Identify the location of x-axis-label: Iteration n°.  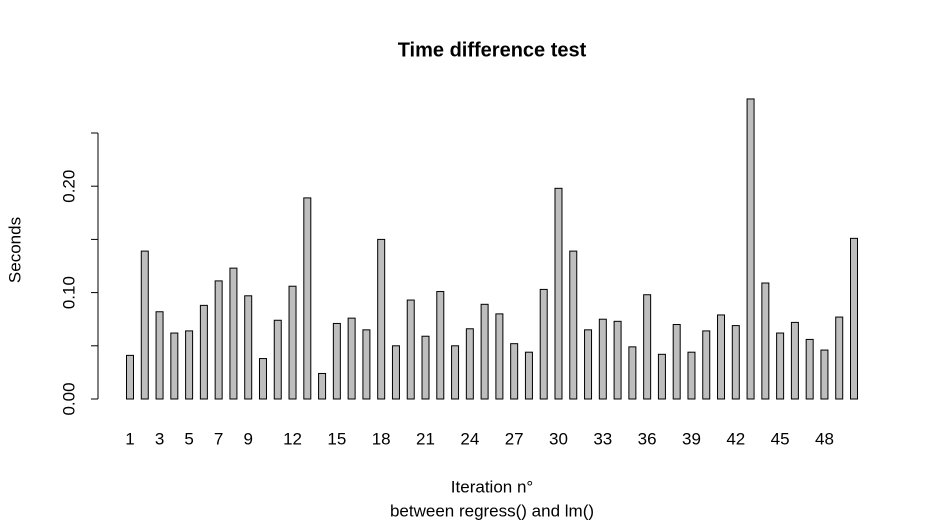
(492, 486).